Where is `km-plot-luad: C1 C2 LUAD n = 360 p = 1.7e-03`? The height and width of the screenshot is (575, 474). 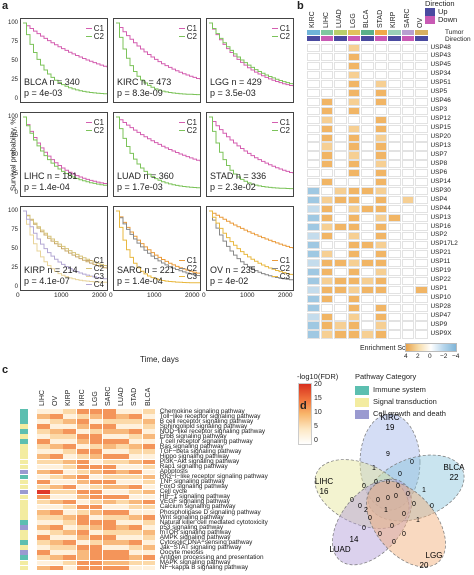 km-plot-luad: C1 C2 LUAD n = 360 p = 1.7e-03 is located at coordinates (157, 154).